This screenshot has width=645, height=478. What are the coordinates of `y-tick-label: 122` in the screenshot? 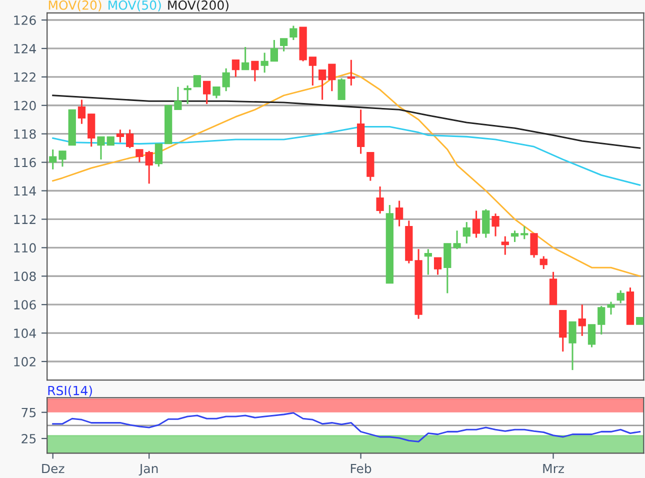 It's located at (25, 77).